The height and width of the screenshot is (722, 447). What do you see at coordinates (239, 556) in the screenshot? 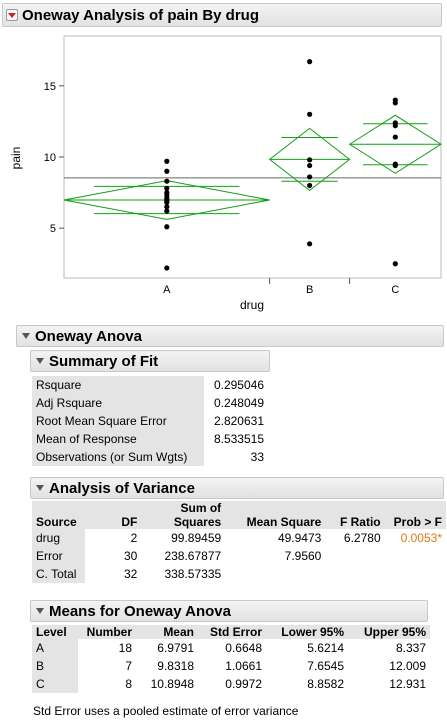
I see `anova-row: Error 30 238.67877 7.9560` at bounding box center [239, 556].